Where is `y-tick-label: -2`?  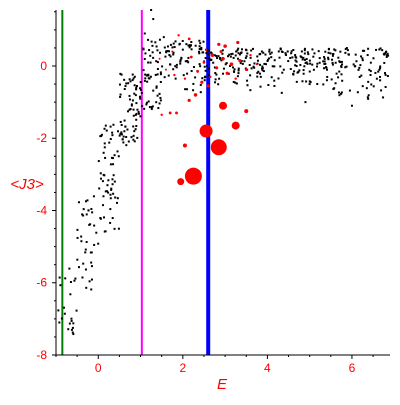
y-tick-label: -2 is located at coordinates (41, 138).